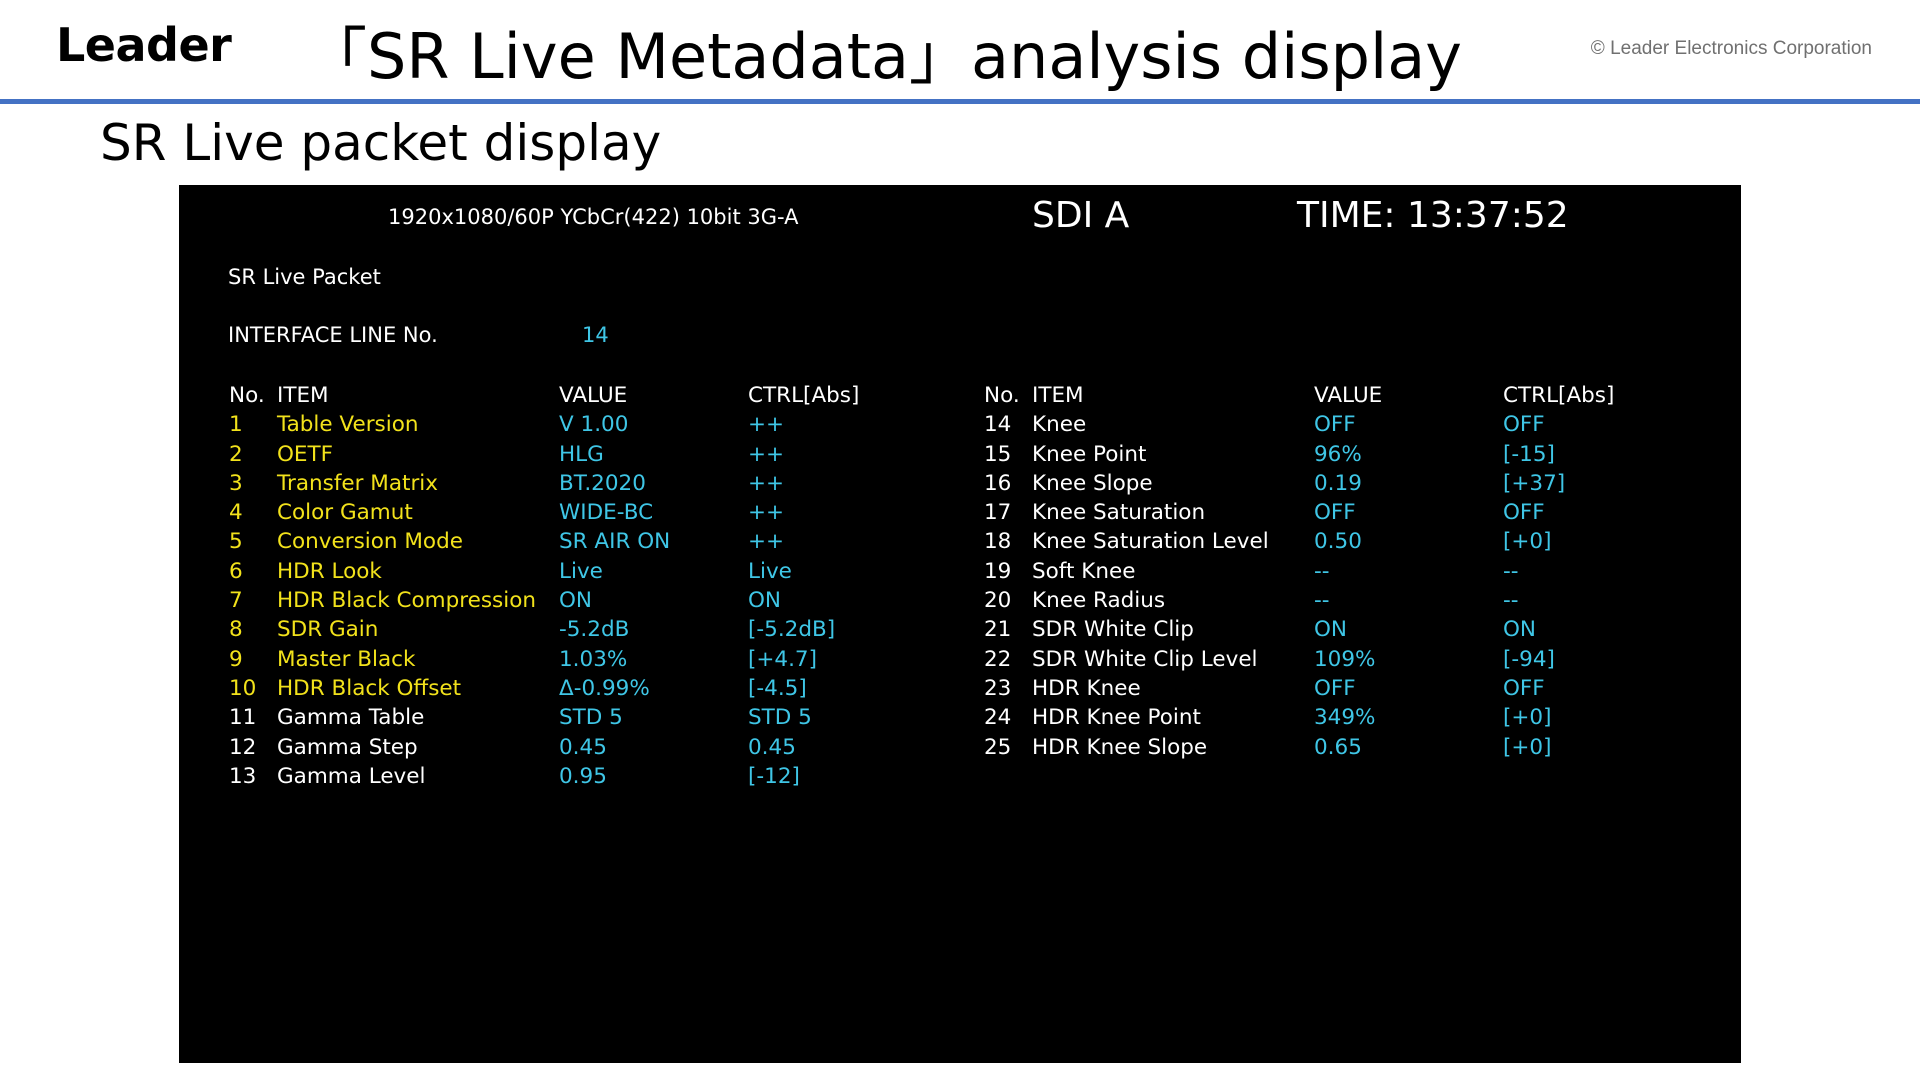 Image resolution: width=1920 pixels, height=1080 pixels. I want to click on row-ctrl: [-5.2dB], so click(792, 630).